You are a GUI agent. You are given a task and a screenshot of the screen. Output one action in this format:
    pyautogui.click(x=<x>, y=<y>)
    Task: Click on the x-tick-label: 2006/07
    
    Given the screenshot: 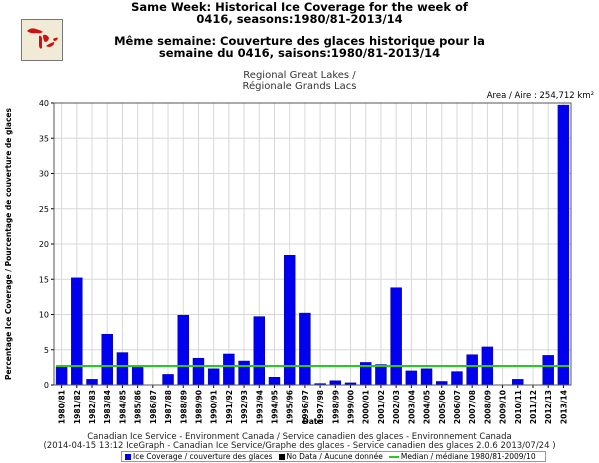 What is the action you would take?
    pyautogui.click(x=457, y=407)
    